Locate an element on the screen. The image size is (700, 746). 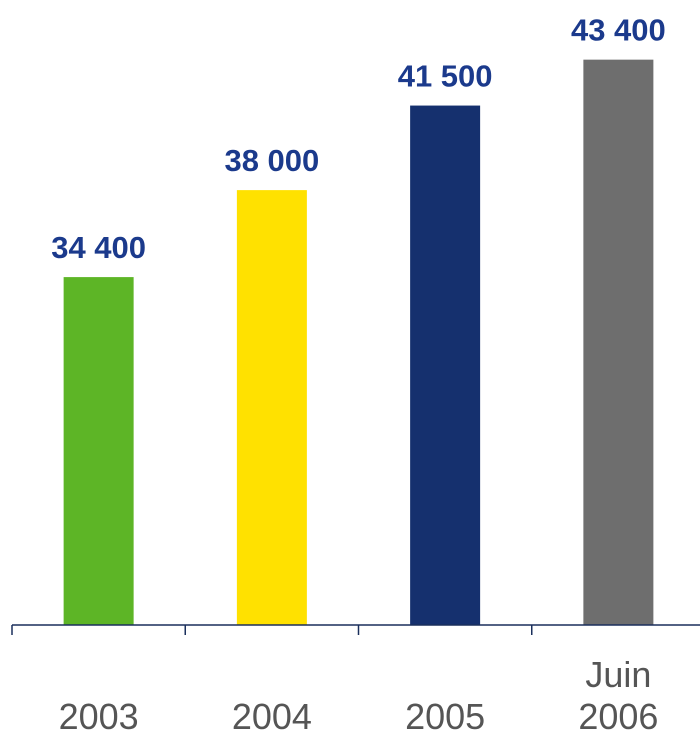
x-tick-label: 2004 is located at coordinates (271, 716).